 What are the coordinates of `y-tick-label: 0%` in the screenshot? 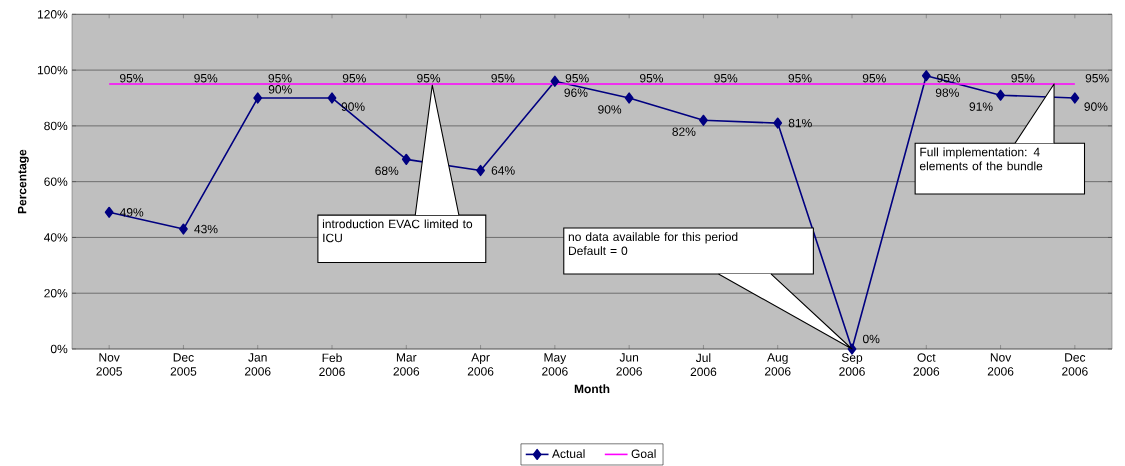 It's located at (59, 349).